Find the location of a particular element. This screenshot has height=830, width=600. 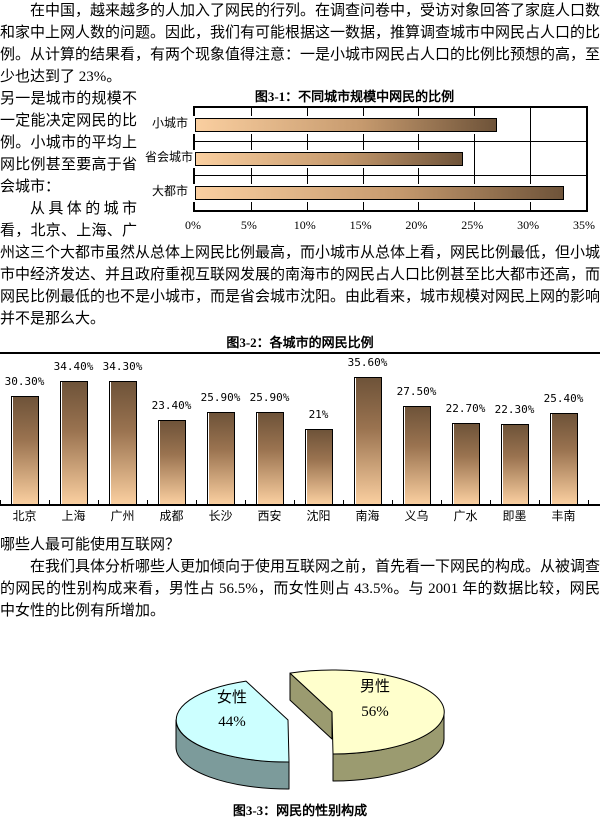

fig1-axis-tick-label: 35% is located at coordinates (584, 225).